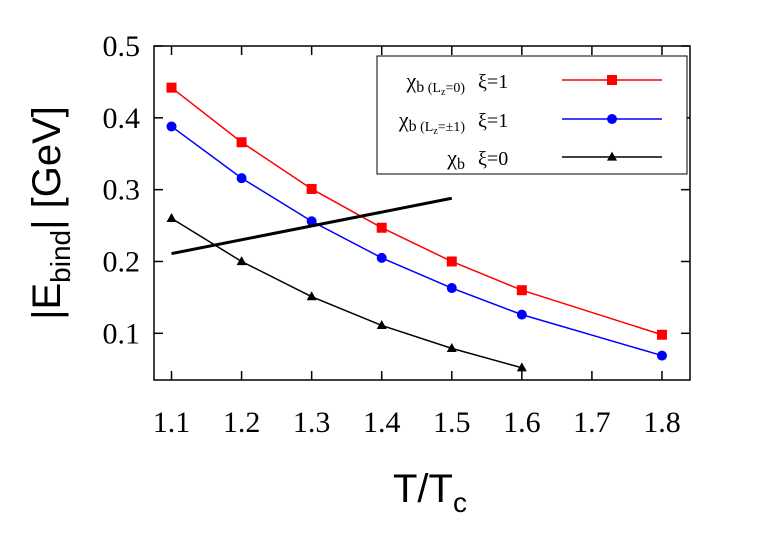  What do you see at coordinates (47, 301) in the screenshot?
I see `y-axis-title-pre: |E` at bounding box center [47, 301].